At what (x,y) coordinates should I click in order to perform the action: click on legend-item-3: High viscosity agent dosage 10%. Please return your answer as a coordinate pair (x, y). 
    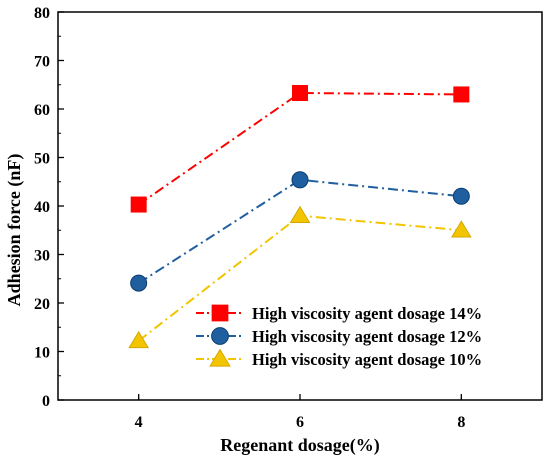
    Looking at the image, I should click on (339, 358).